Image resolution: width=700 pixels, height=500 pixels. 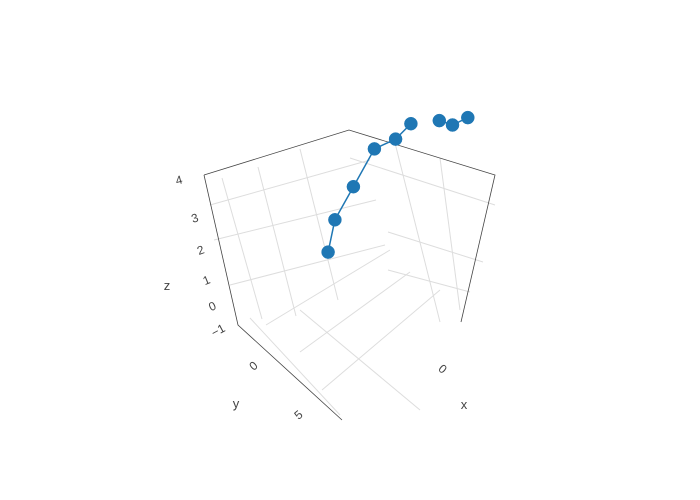 I want to click on z-axis-edge, so click(x=273, y=297).